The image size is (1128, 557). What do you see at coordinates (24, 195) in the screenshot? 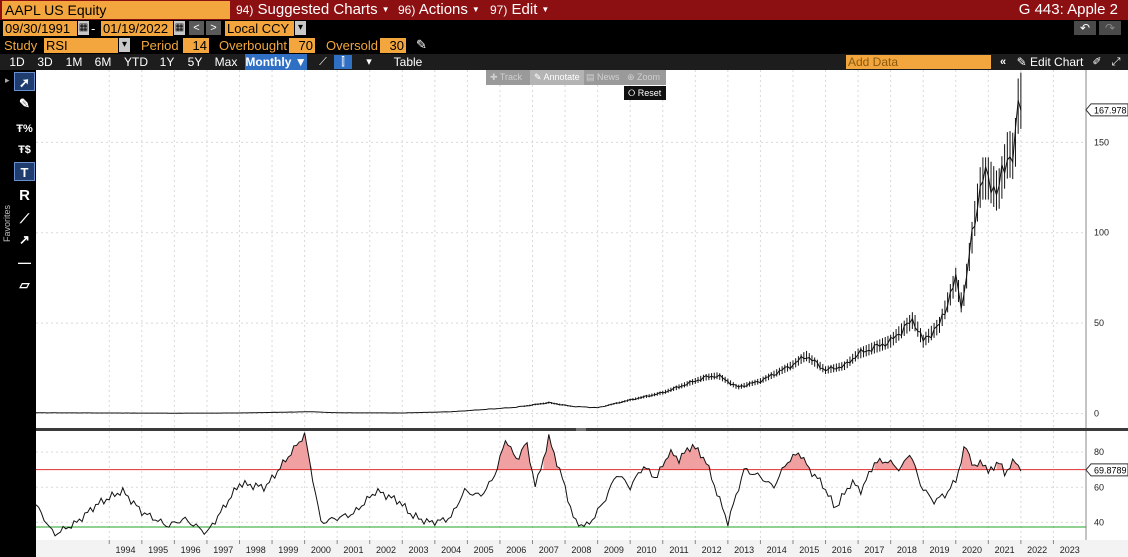
I see `r-label-icon: R` at bounding box center [24, 195].